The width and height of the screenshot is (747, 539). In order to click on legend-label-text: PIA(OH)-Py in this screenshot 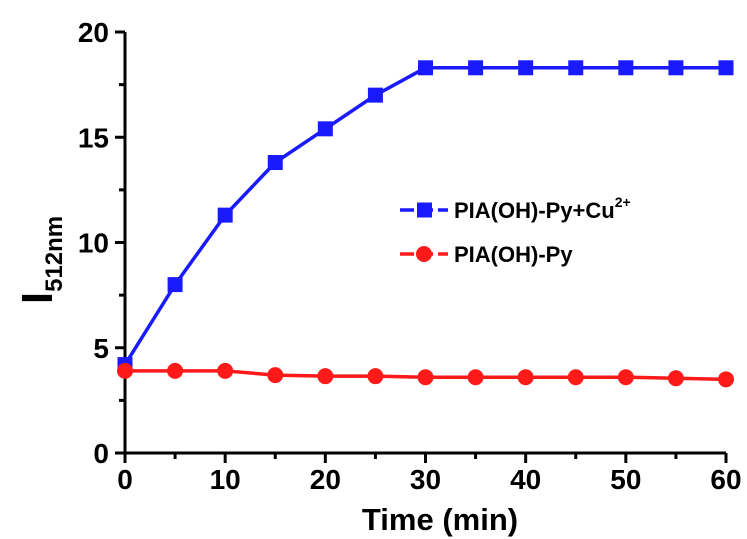, I will do `click(513, 254)`.